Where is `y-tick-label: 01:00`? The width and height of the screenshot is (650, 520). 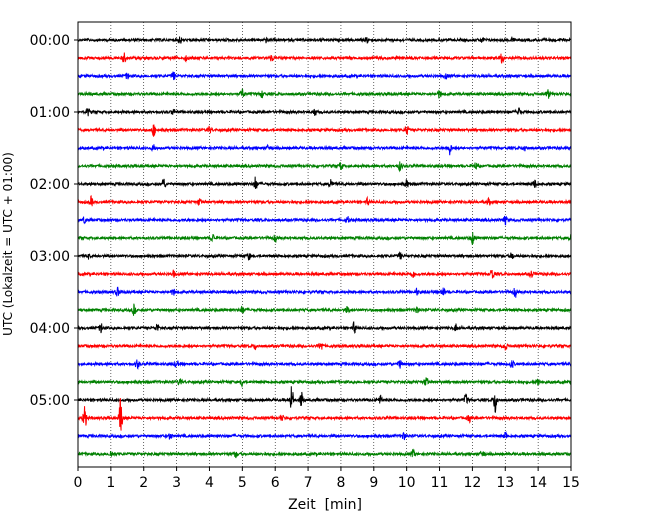
y-tick-label: 01:00 is located at coordinates (50, 113).